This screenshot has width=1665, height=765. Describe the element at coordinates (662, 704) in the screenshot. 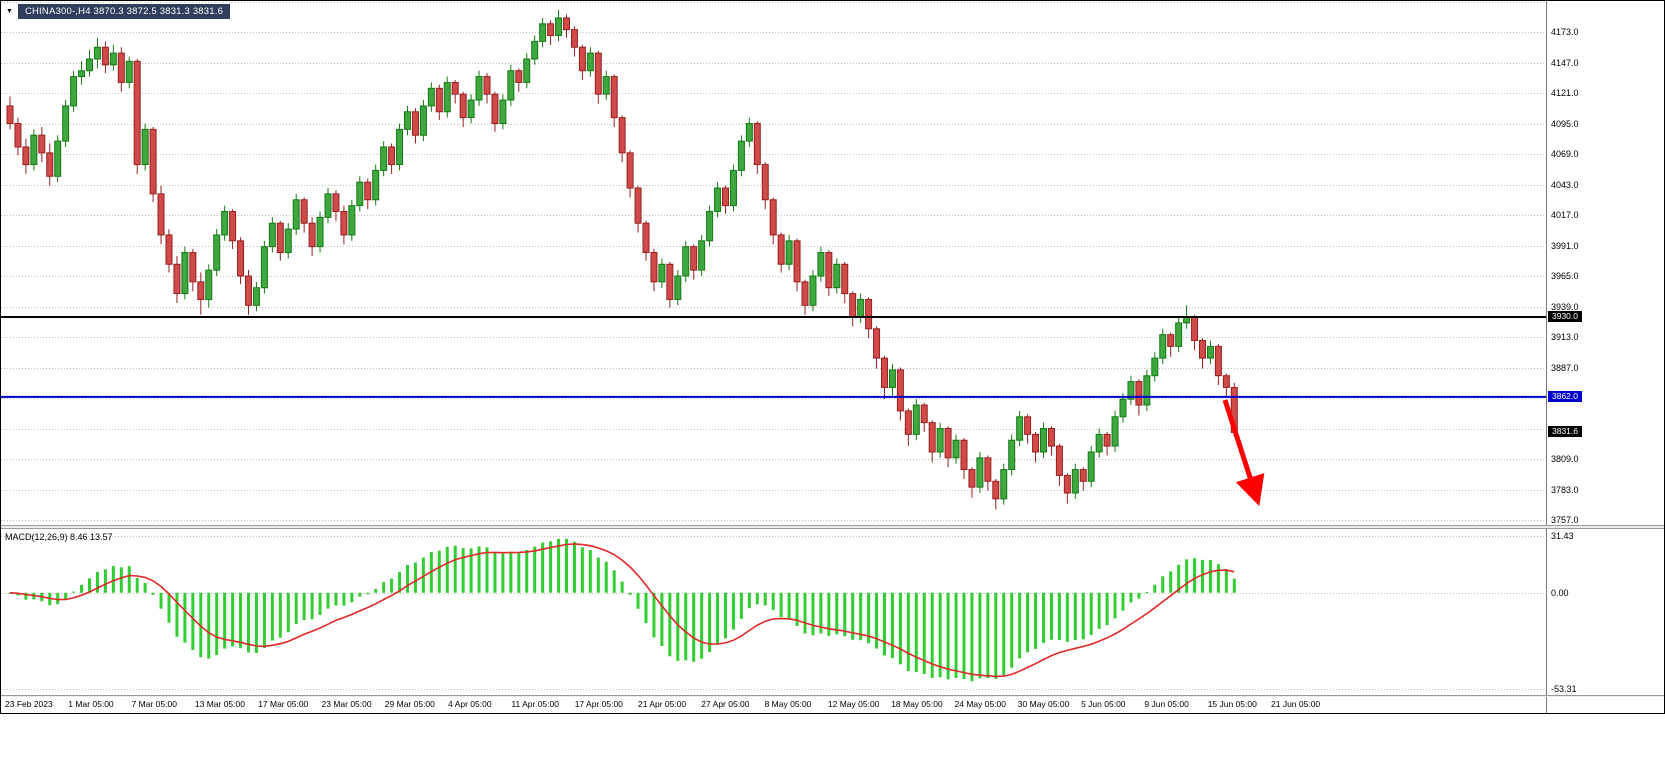

I see `time-axis-label: 21 Apr 05:00` at that location.